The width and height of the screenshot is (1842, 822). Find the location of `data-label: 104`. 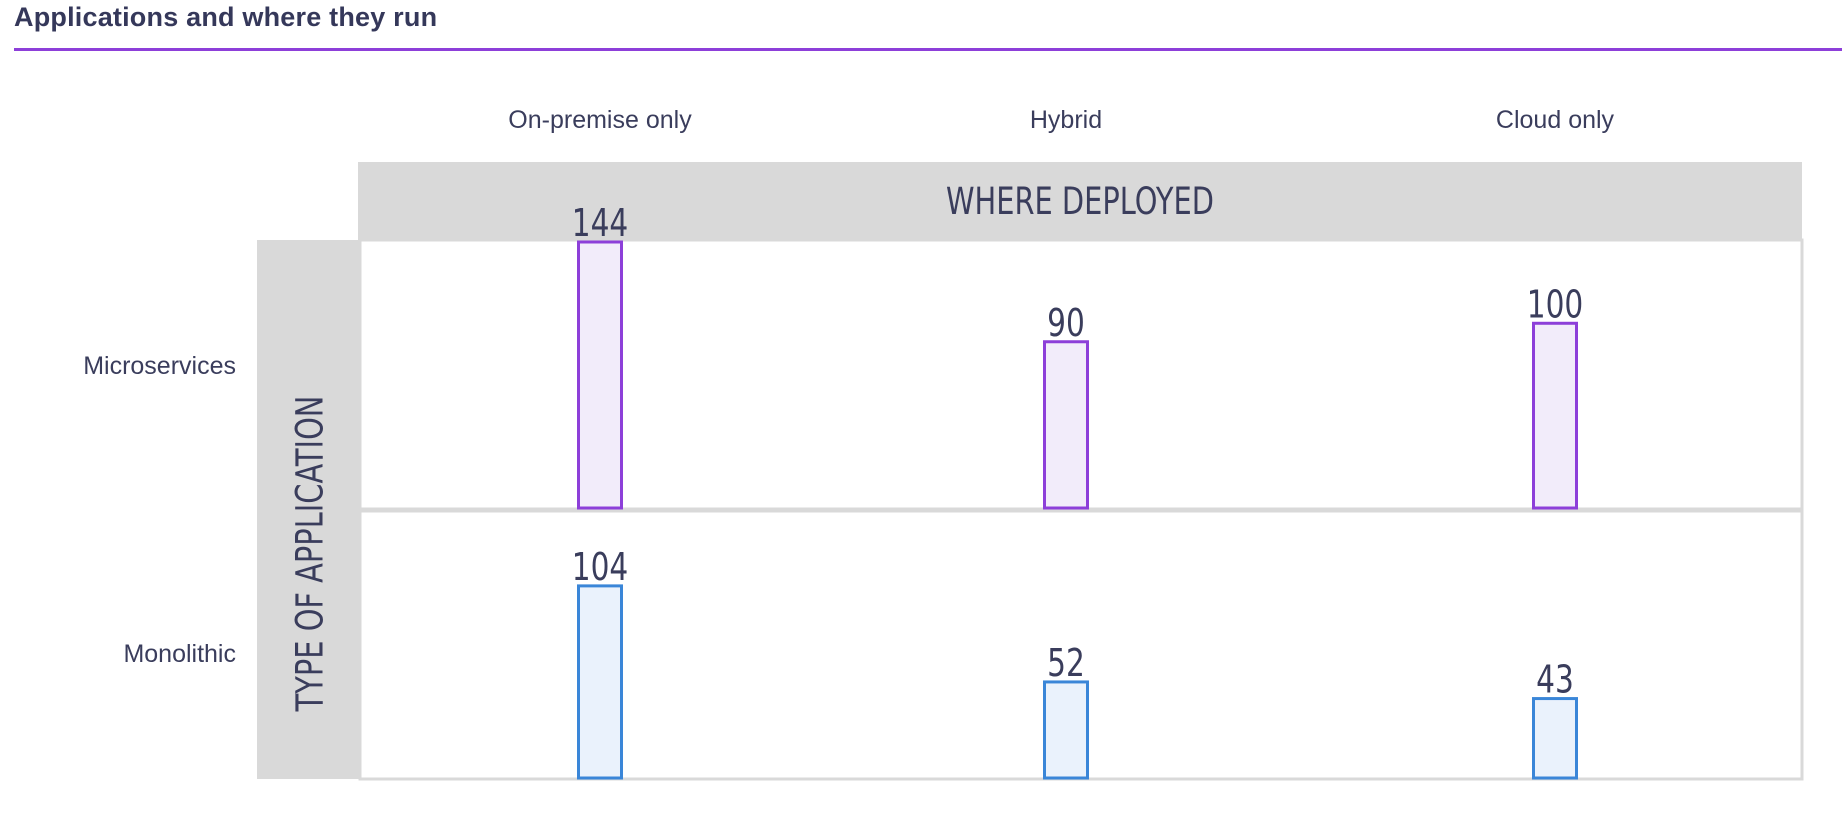

data-label: 104 is located at coordinates (600, 567).